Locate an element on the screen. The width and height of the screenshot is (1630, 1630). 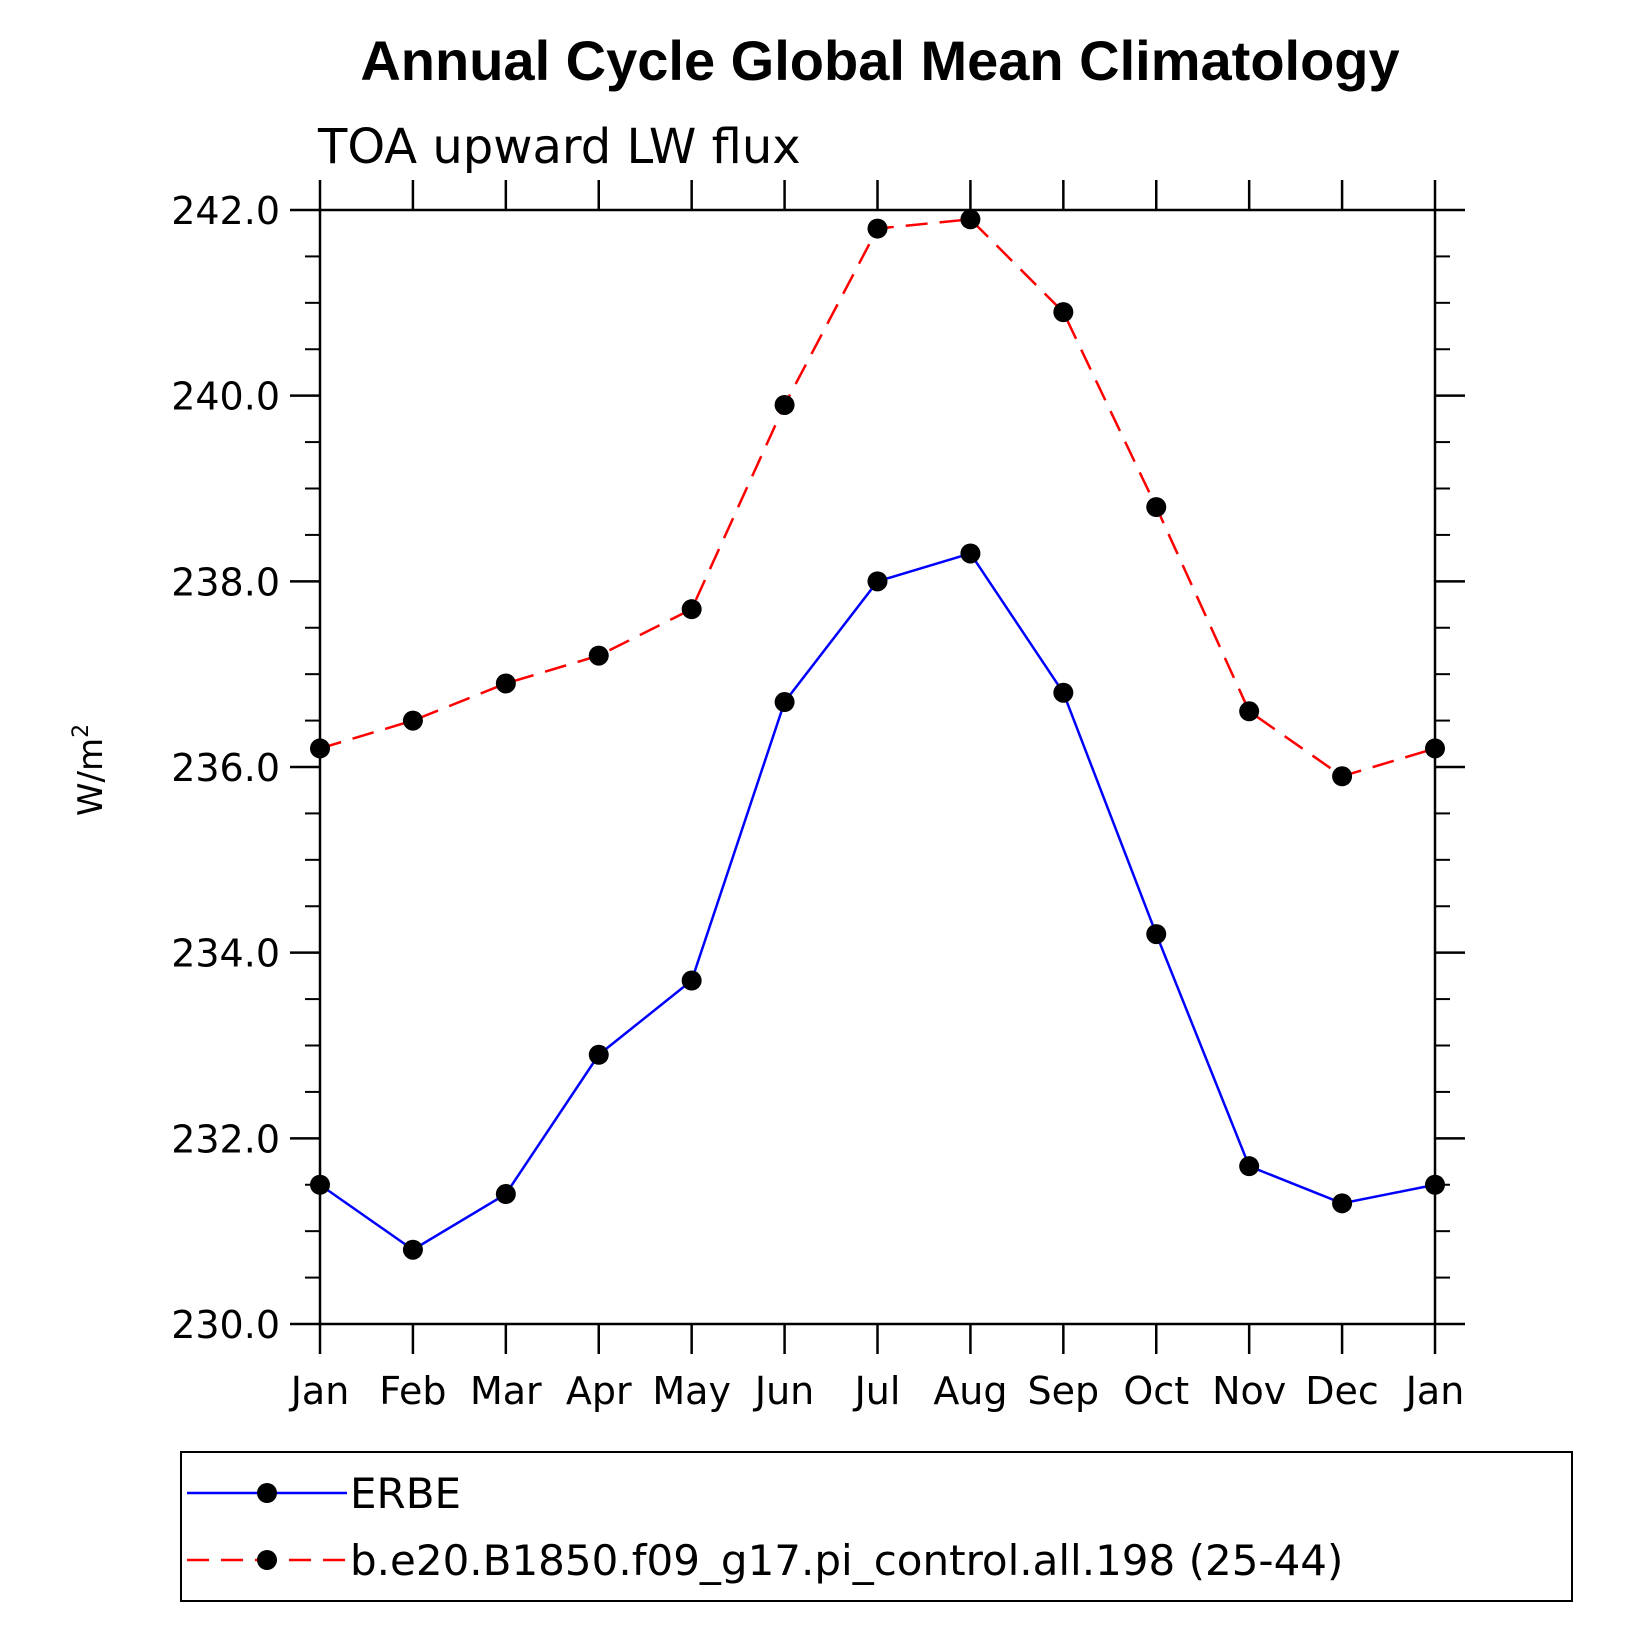
legend-marker-model is located at coordinates (267, 1560).